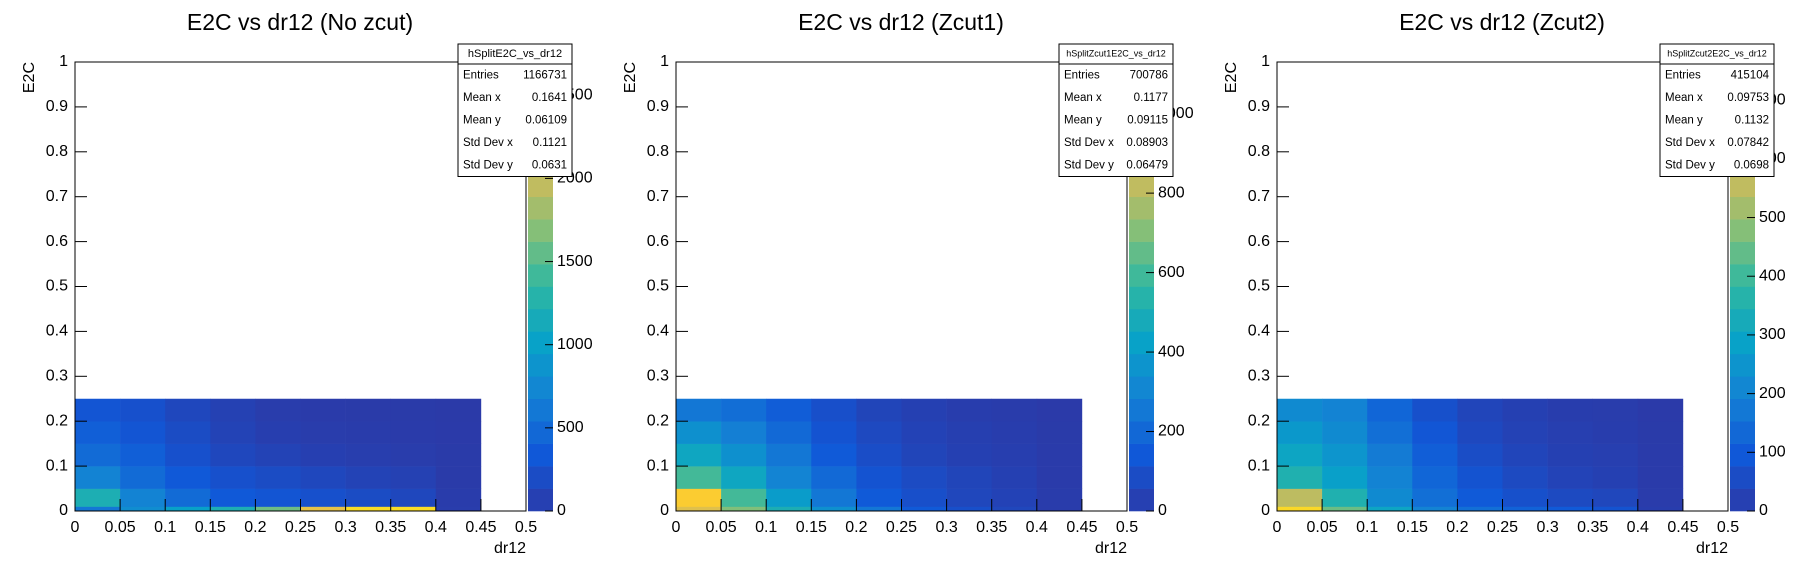 The width and height of the screenshot is (1796, 572). What do you see at coordinates (1171, 351) in the screenshot?
I see `colorbar-tick-label: 400` at bounding box center [1171, 351].